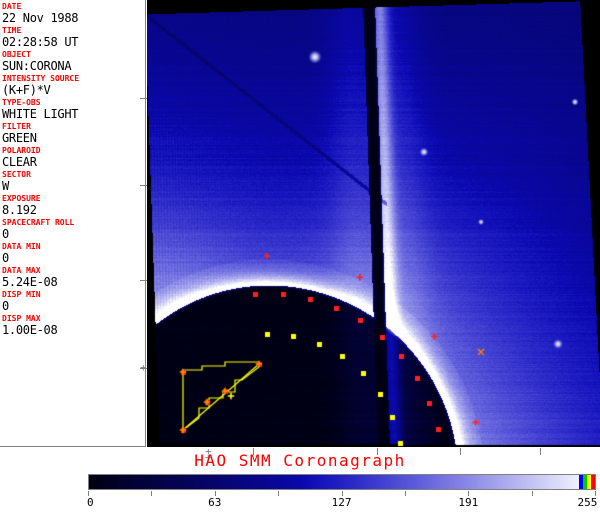  What do you see at coordinates (19, 138) in the screenshot?
I see `metadata-value: GREEN` at bounding box center [19, 138].